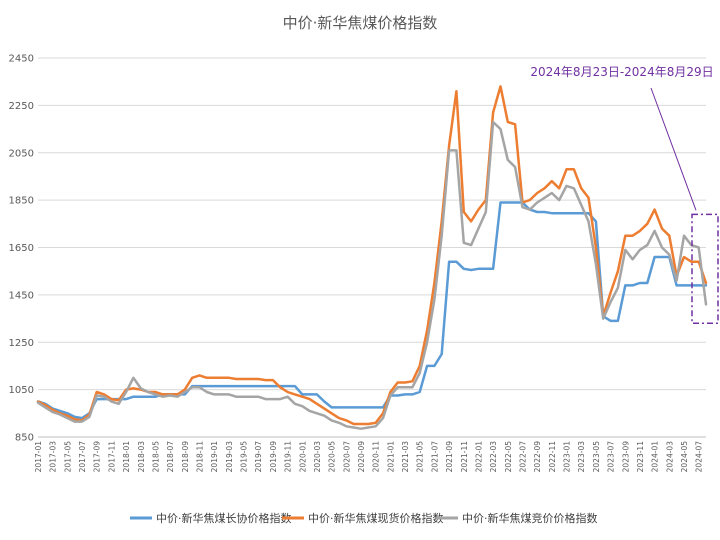 The width and height of the screenshot is (720, 540). I want to click on x-tick-label: 2020-09, so click(361, 457).